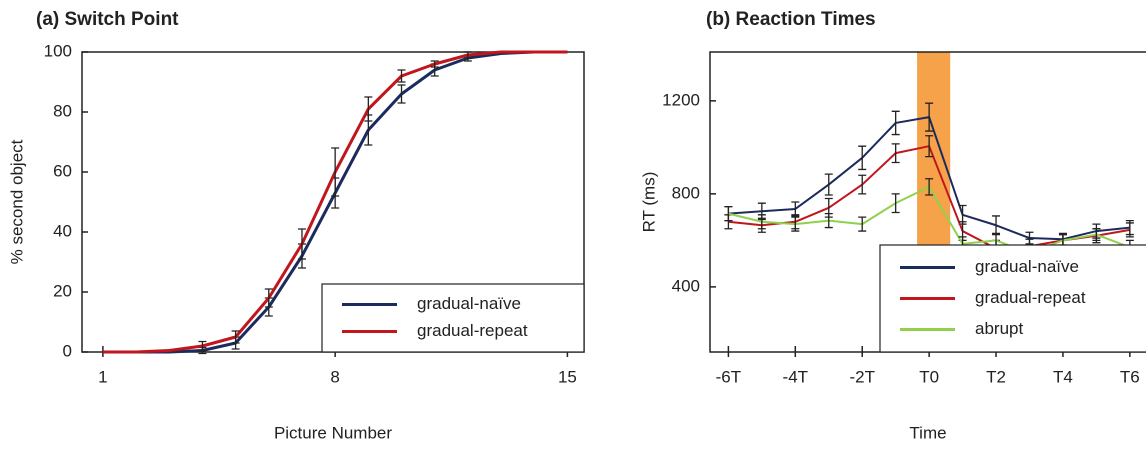  What do you see at coordinates (62, 290) in the screenshot?
I see `y-tick-label: 20` at bounding box center [62, 290].